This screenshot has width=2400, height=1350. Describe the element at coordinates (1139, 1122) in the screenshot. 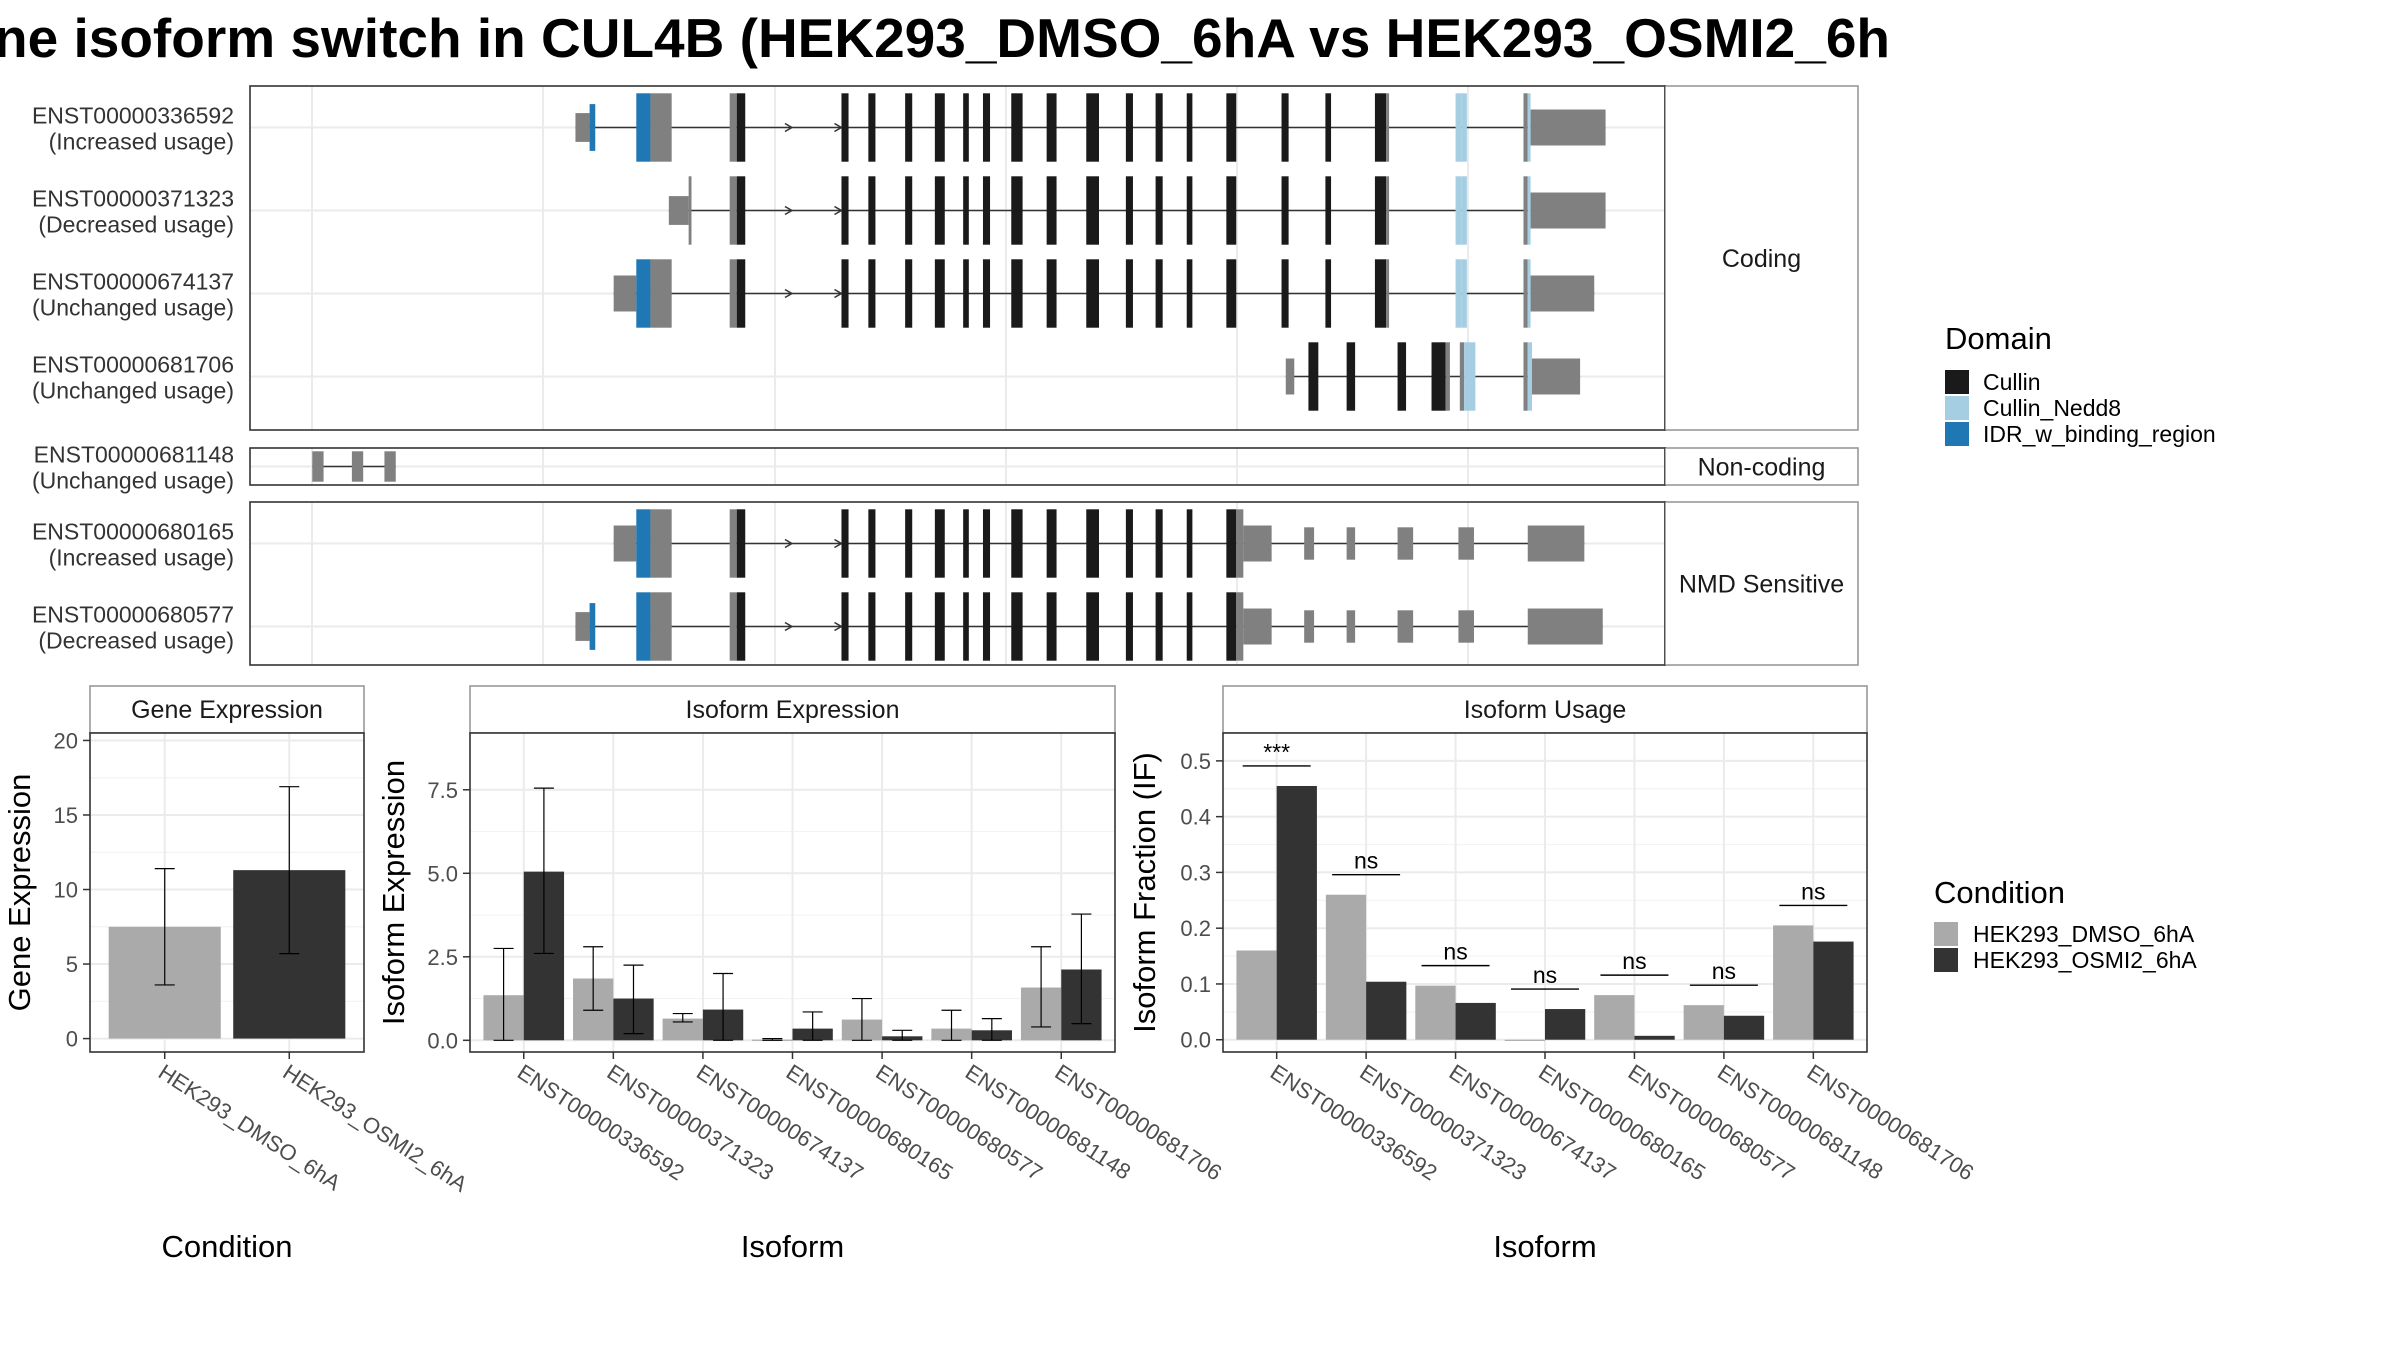

I see `x-tick-label: ENST00000681706` at that location.